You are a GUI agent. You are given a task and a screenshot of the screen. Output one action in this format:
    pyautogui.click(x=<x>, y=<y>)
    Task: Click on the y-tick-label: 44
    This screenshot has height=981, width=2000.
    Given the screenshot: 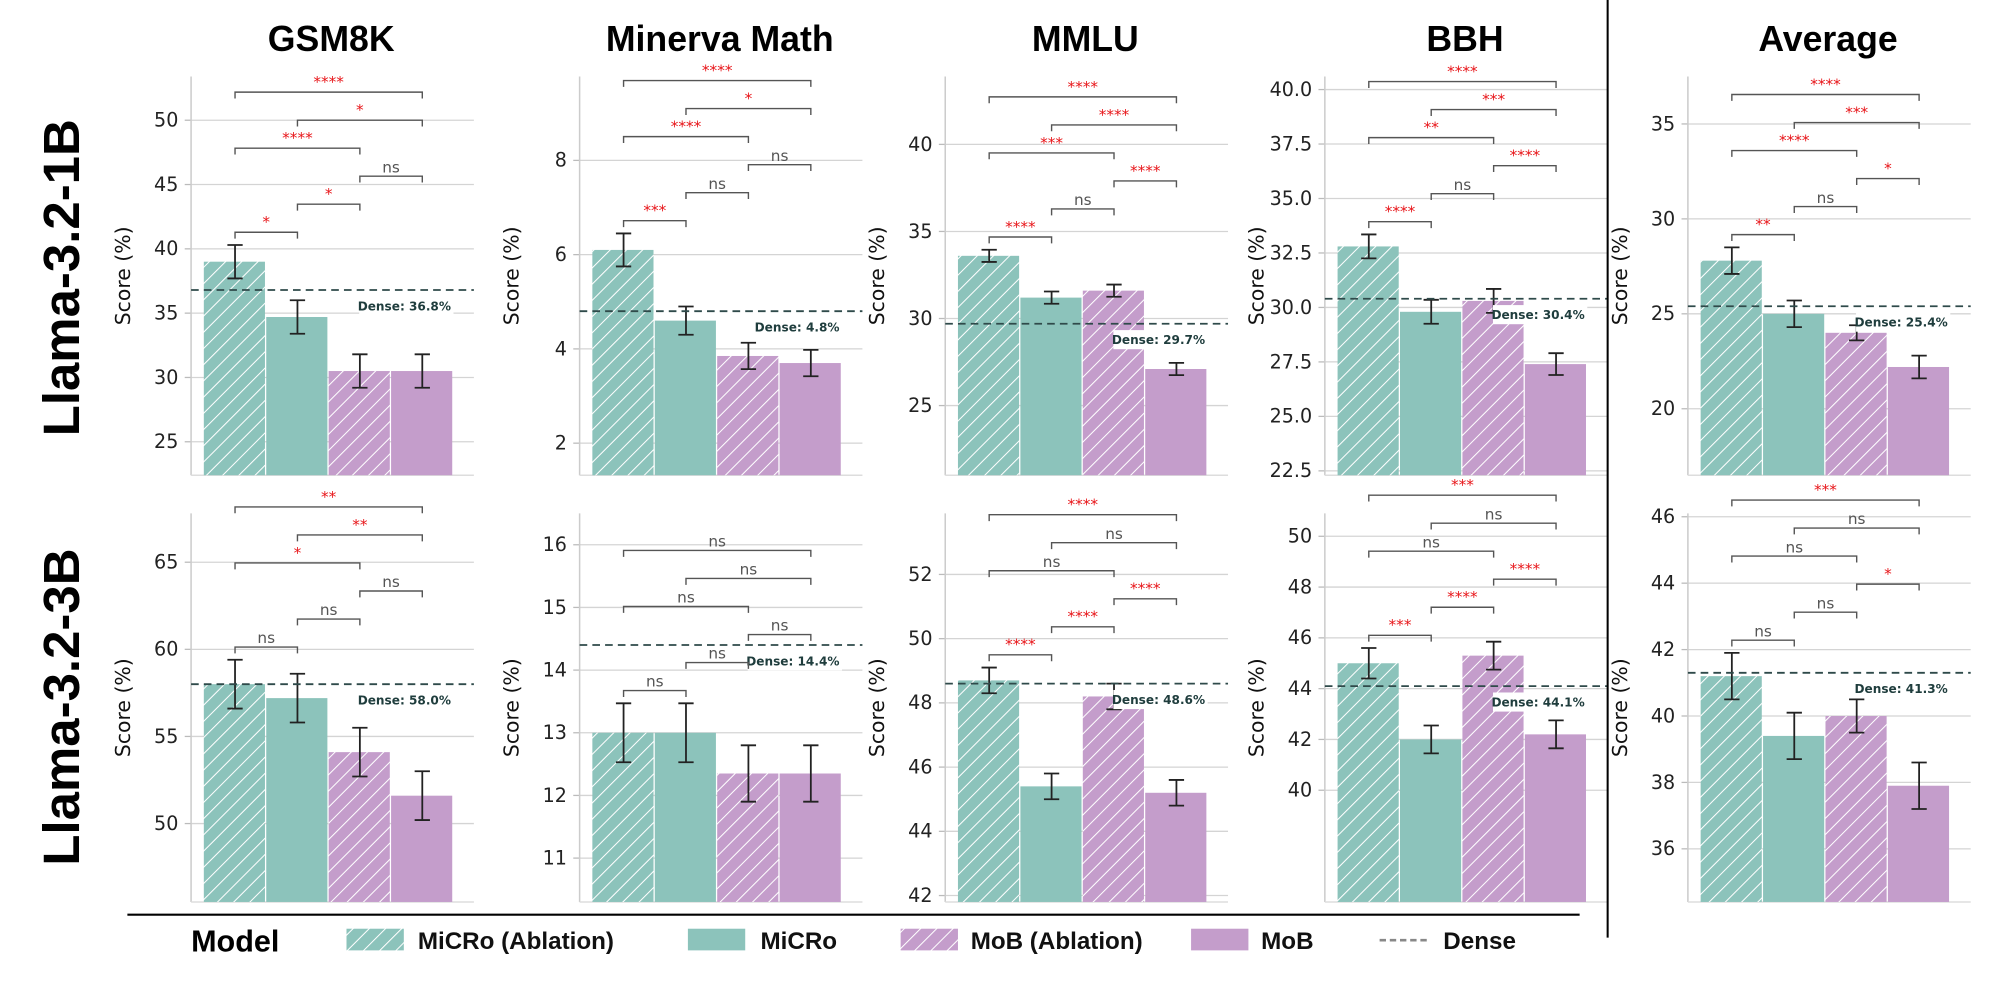 What is the action you would take?
    pyautogui.click(x=920, y=831)
    